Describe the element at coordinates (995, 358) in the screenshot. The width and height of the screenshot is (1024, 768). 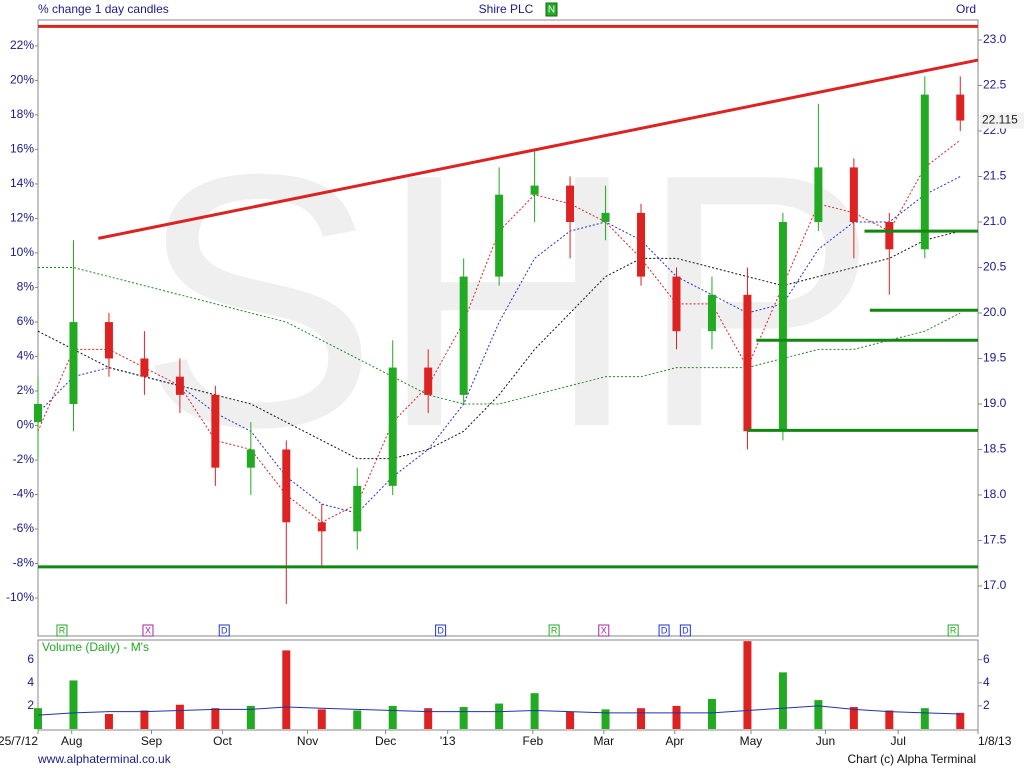
I see `y-tick-label: 19.5` at that location.